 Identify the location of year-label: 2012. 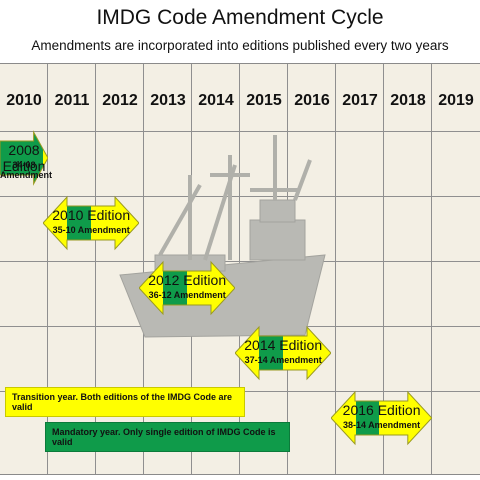
(120, 100).